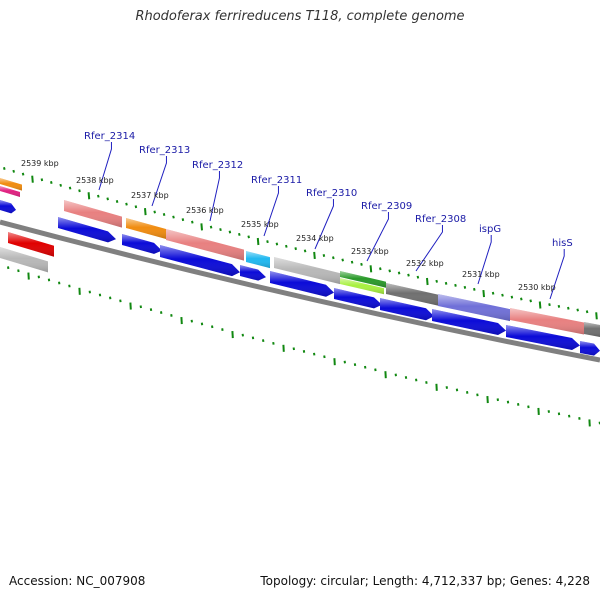 This screenshot has width=600, height=600. I want to click on feature-lime, so click(362, 286).